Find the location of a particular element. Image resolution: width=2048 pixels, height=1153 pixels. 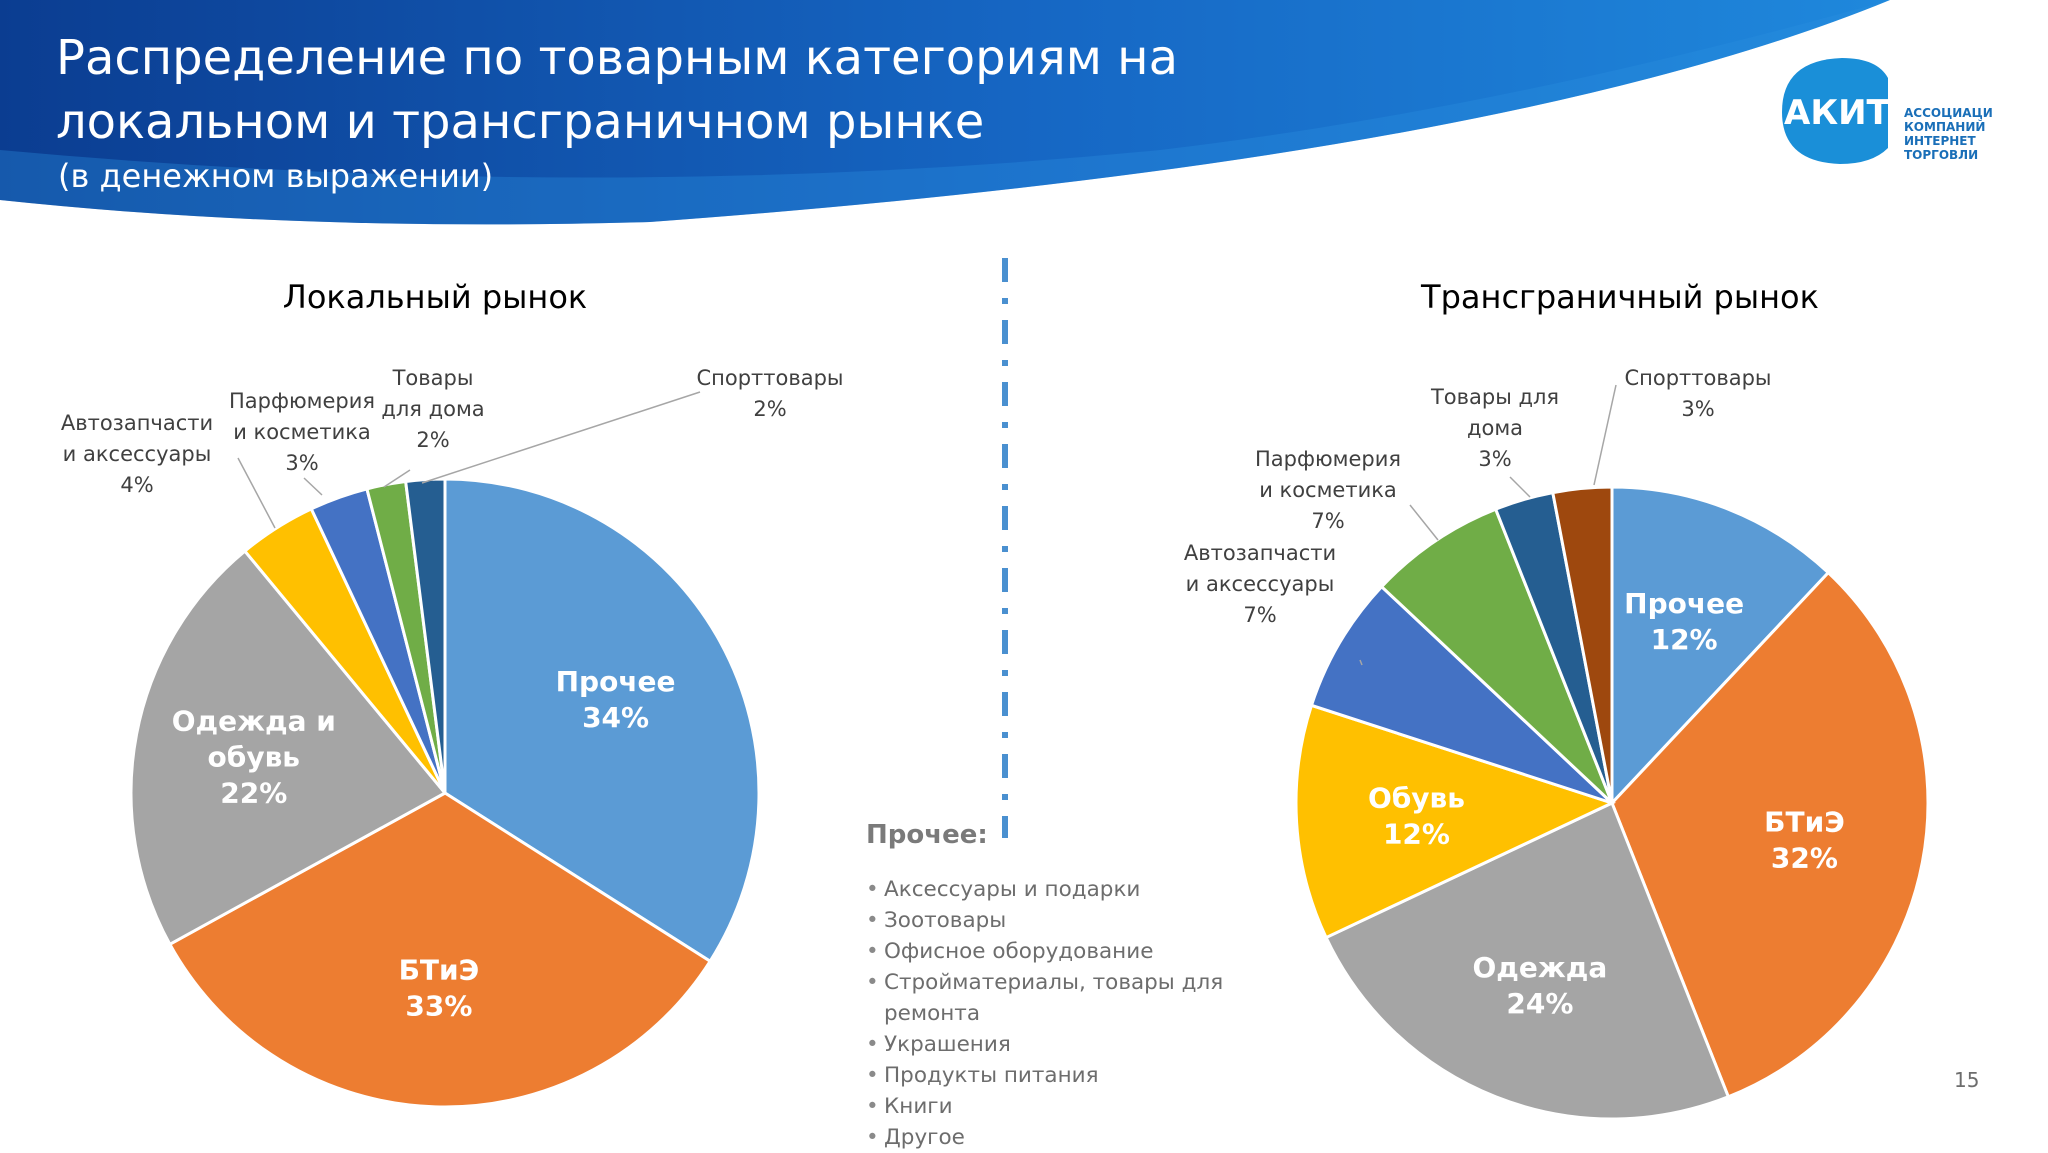

others-item: Другое is located at coordinates (1046, 1137).